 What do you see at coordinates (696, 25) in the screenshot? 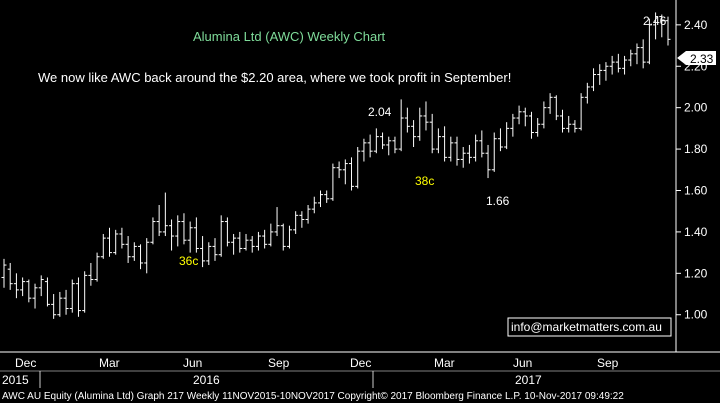
I see `y-tick-label: 2.40` at bounding box center [696, 25].